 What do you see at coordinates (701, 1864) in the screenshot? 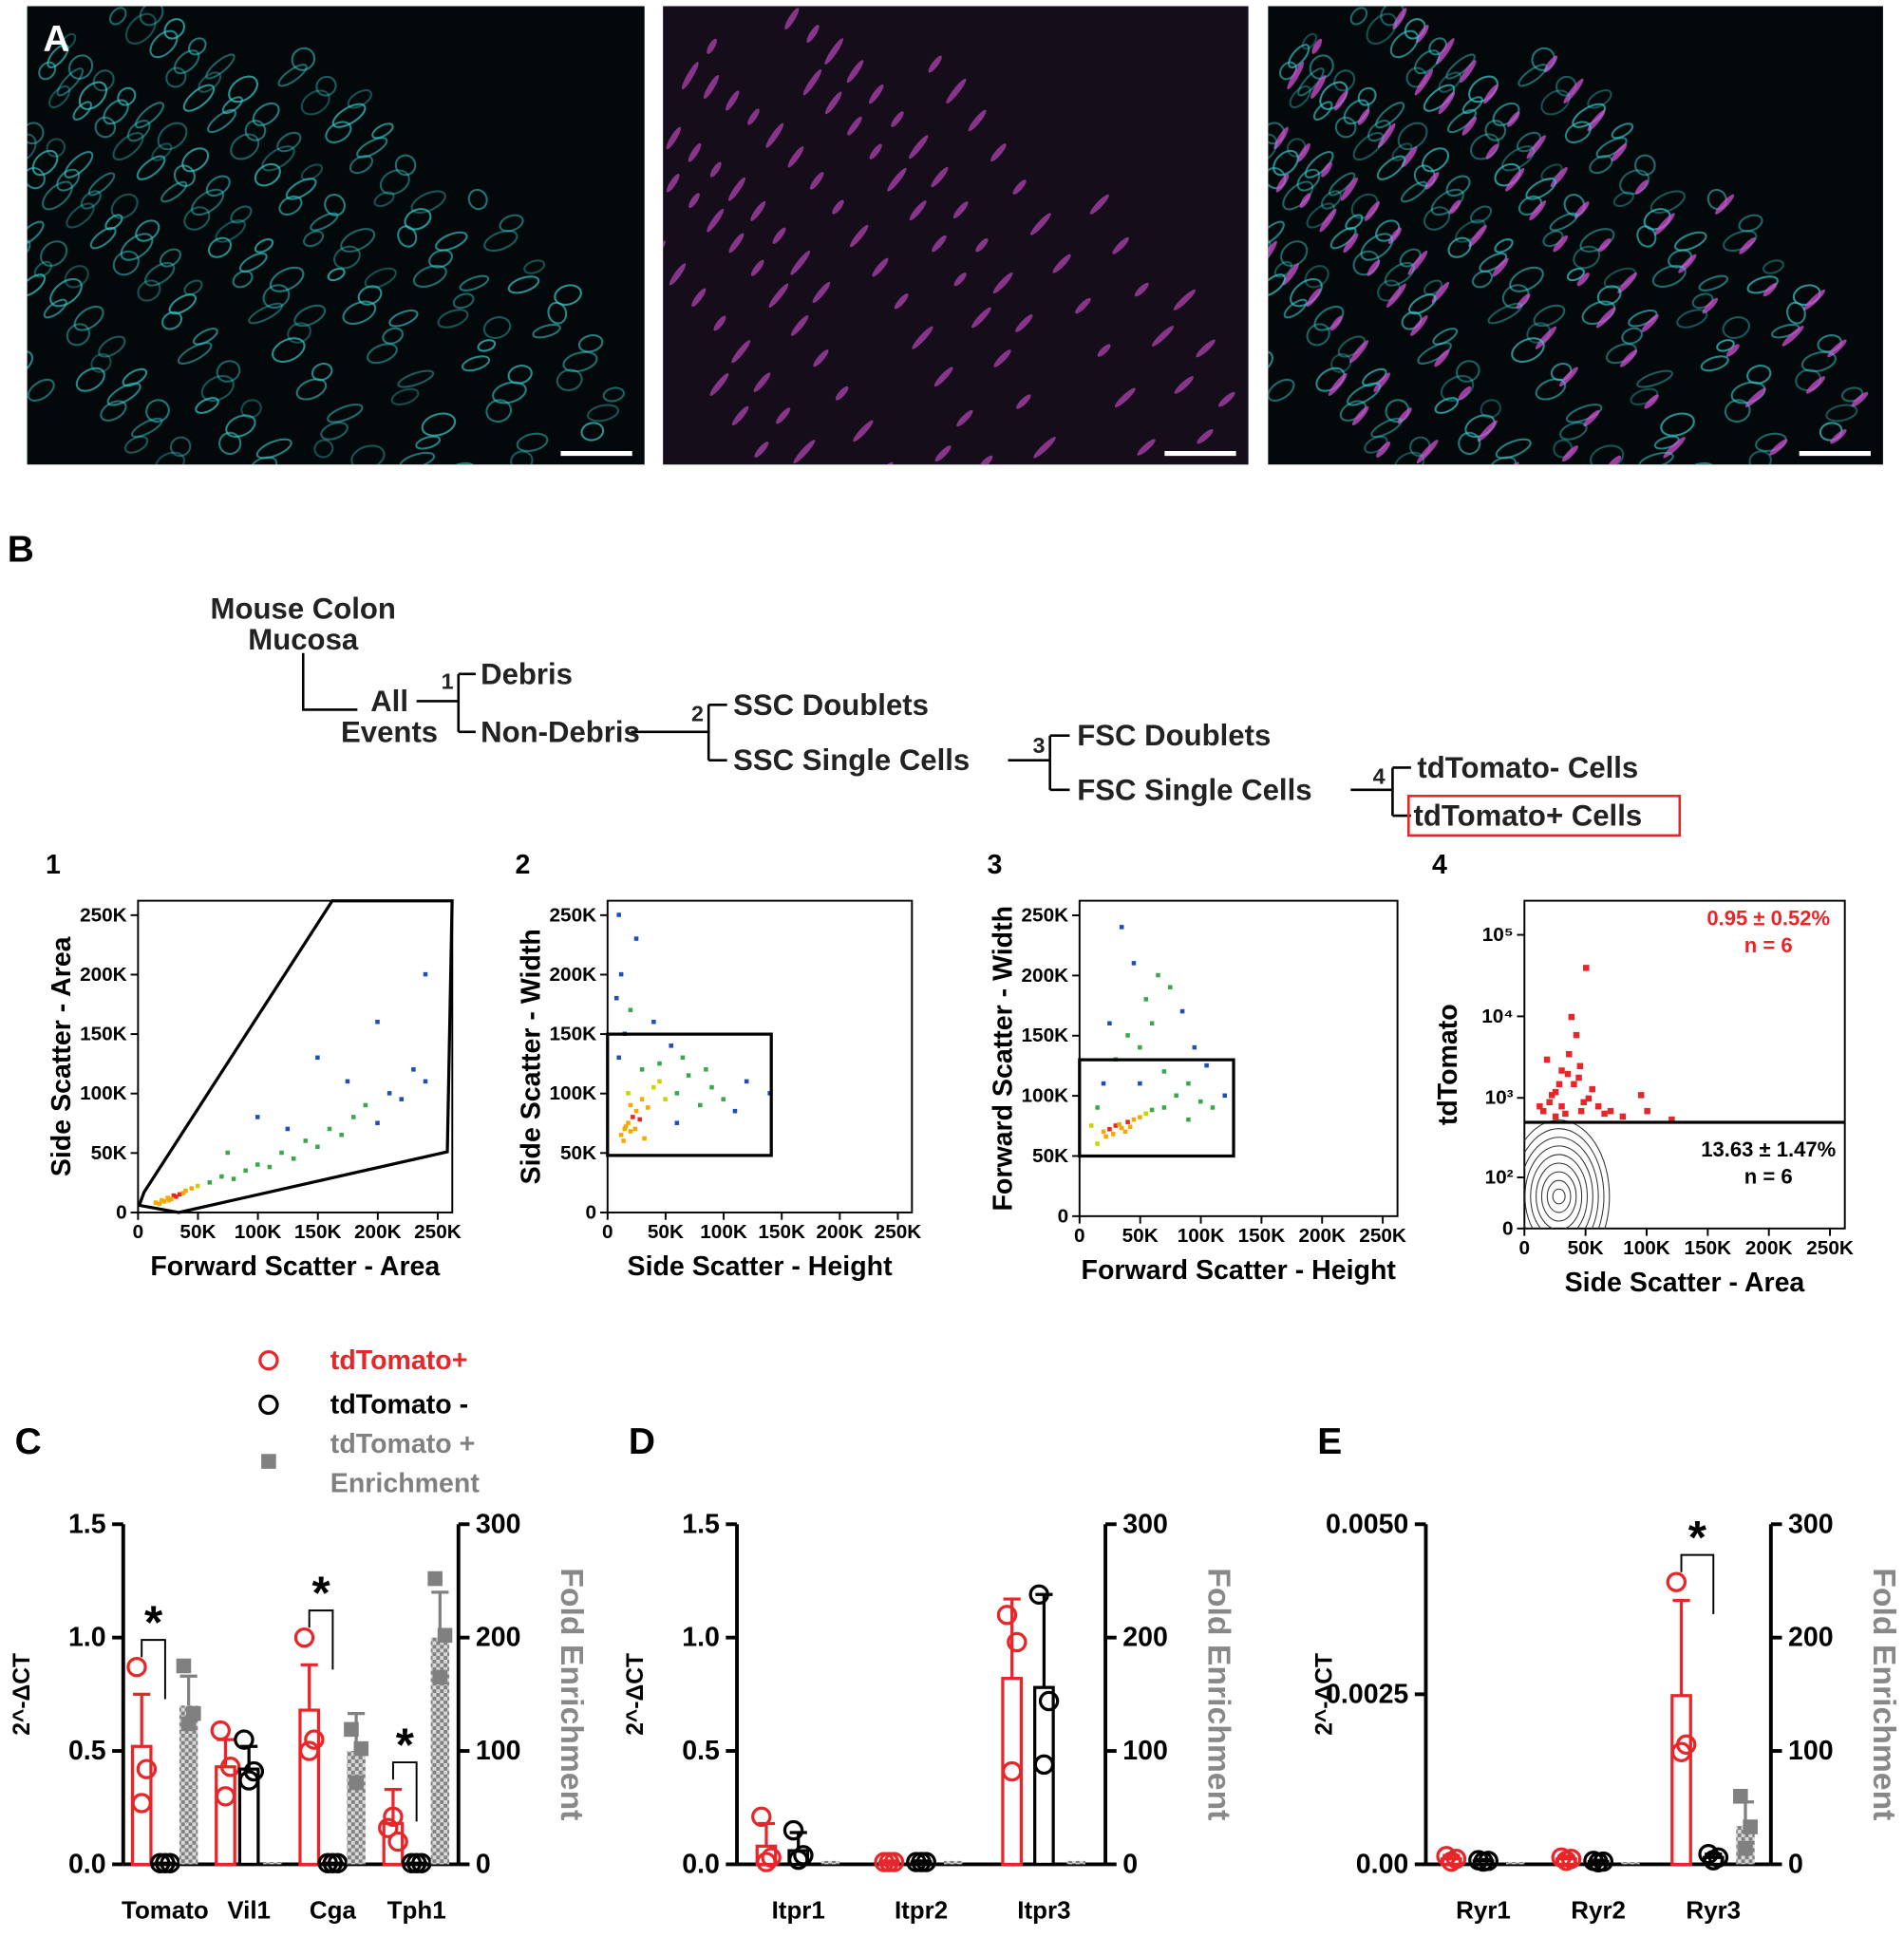
I see `y-tick-label: 0.0` at bounding box center [701, 1864].